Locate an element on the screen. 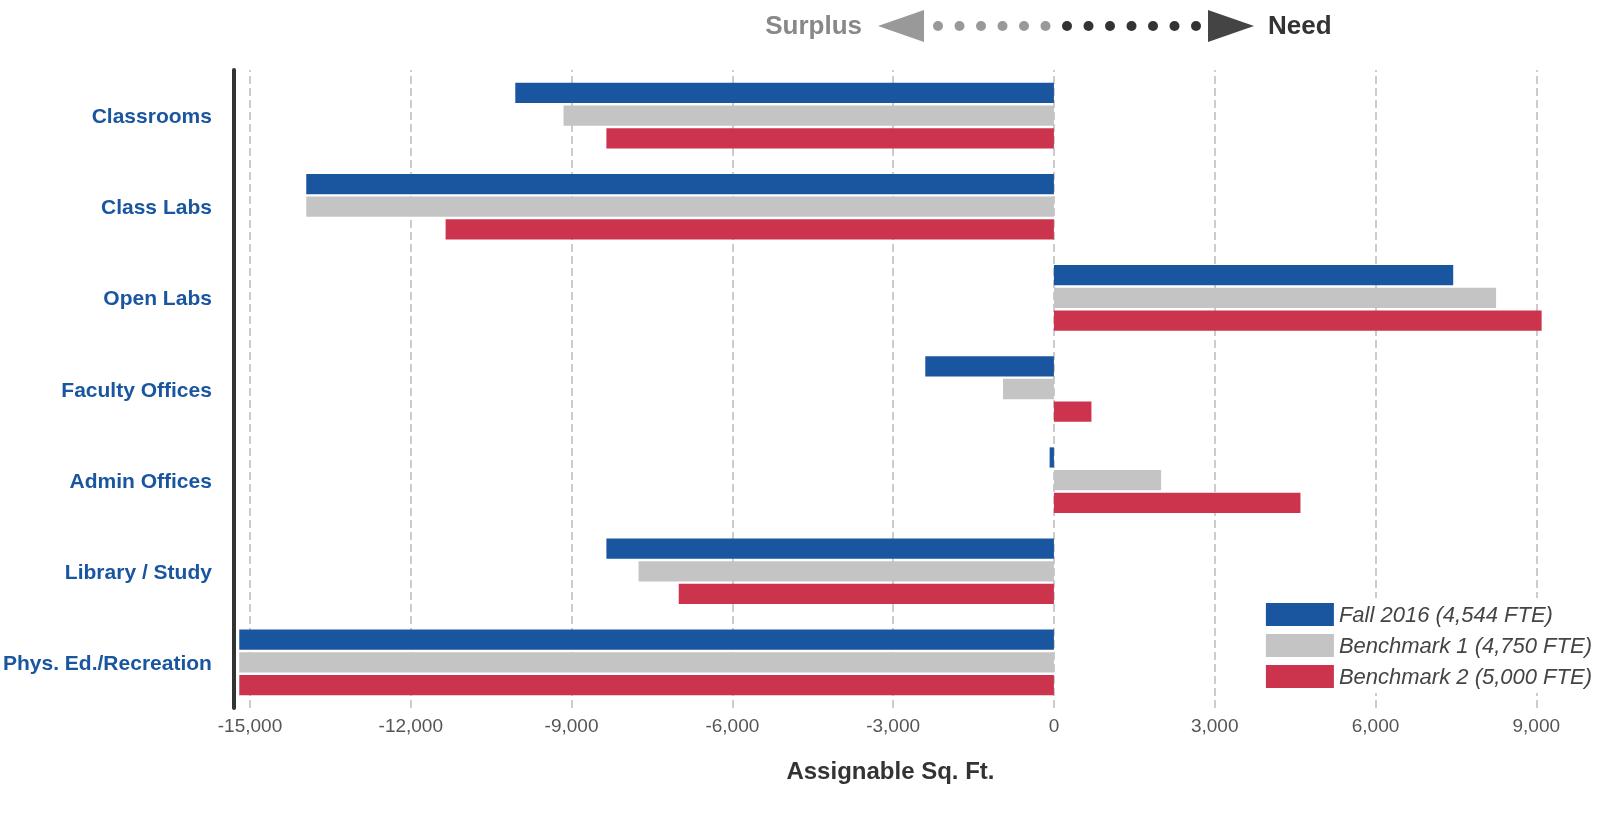 The width and height of the screenshot is (1607, 813). x-tick-label: -9,000 is located at coordinates (571, 725).